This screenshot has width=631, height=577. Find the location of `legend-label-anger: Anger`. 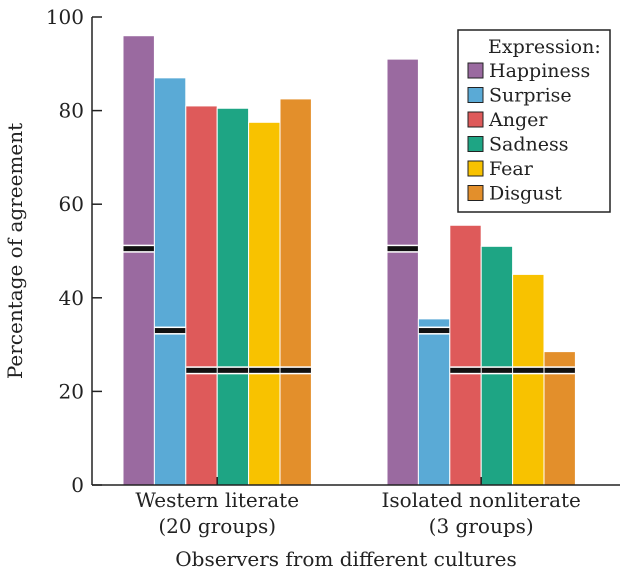

legend-label-anger: Anger is located at coordinates (518, 120).